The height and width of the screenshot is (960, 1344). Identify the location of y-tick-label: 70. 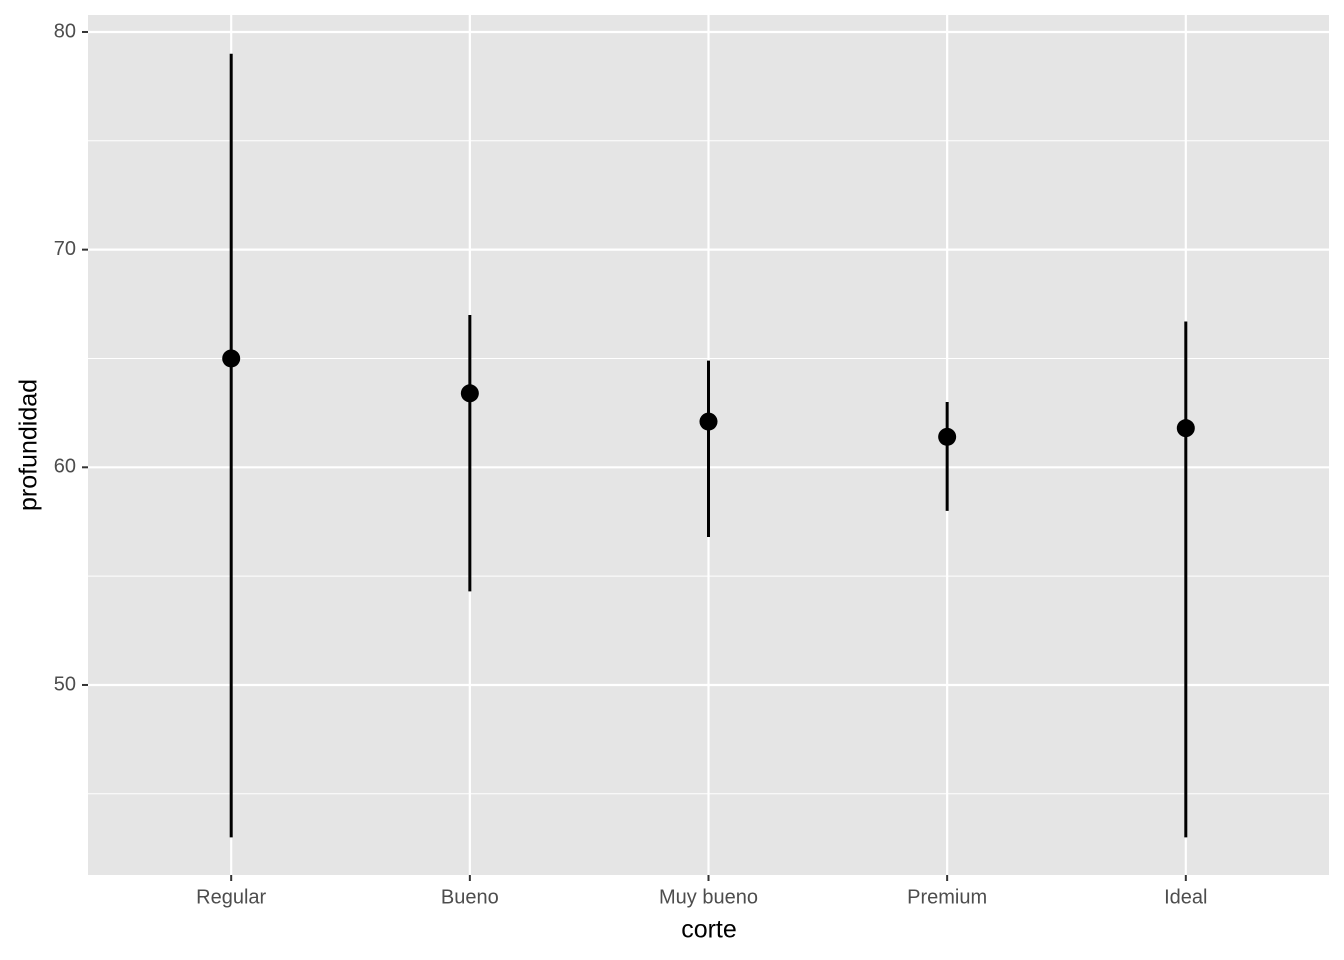
(65, 249).